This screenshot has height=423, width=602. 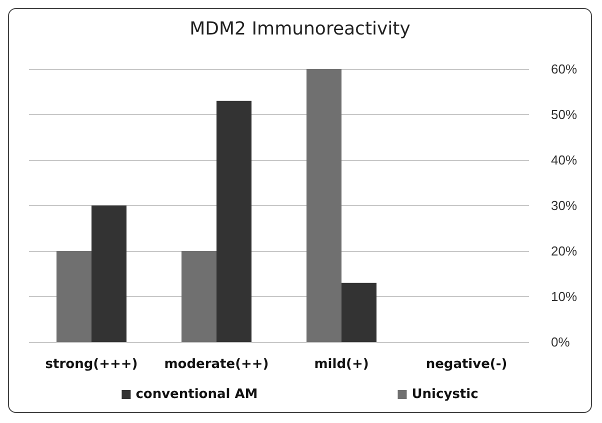 What do you see at coordinates (467, 364) in the screenshot?
I see `x-tick-label: negative(-)` at bounding box center [467, 364].